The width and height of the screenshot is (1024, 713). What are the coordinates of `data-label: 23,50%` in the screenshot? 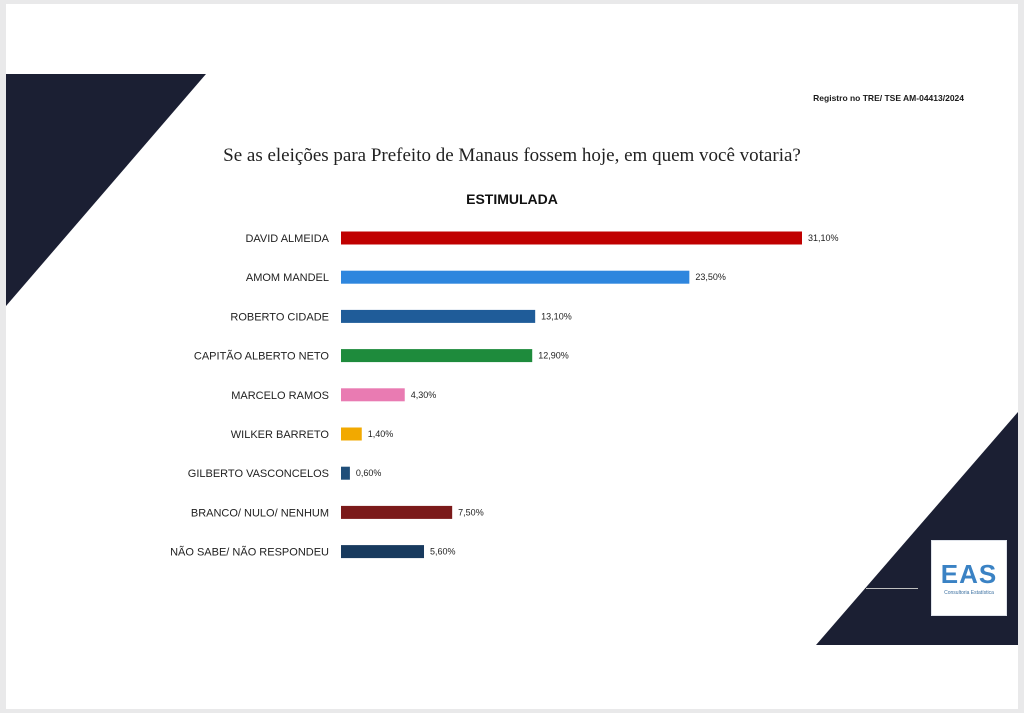 It's located at (710, 277).